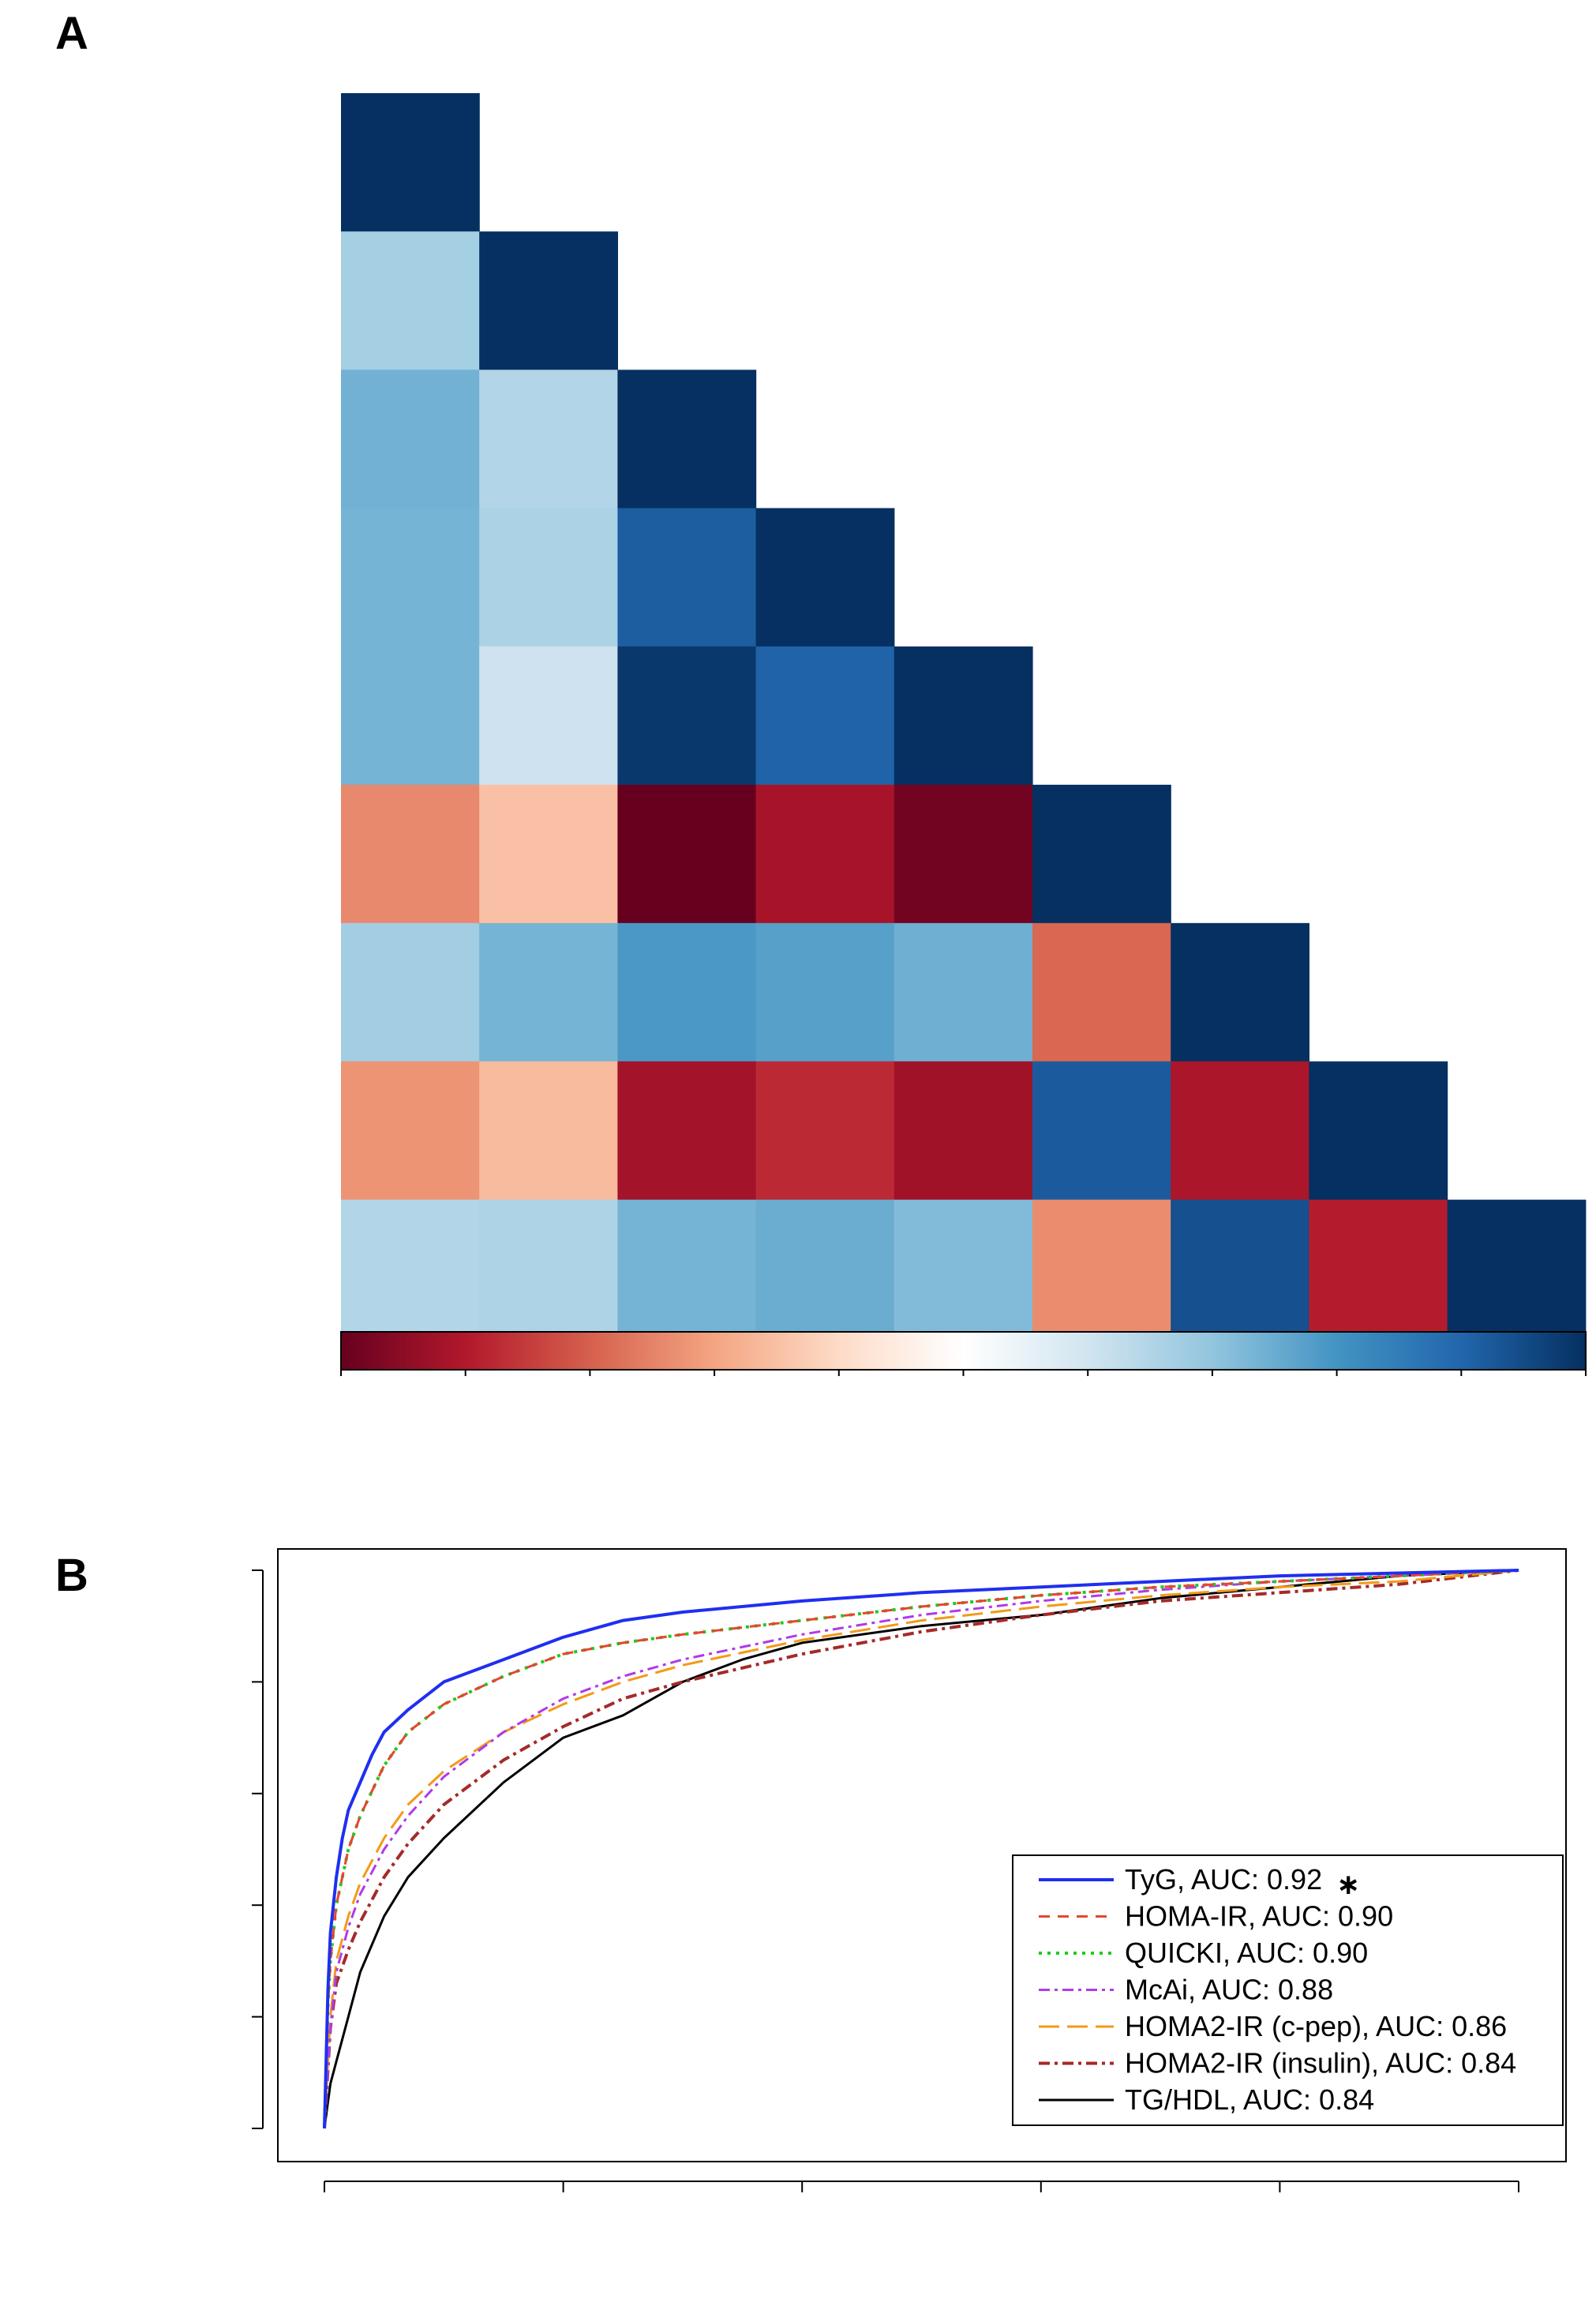 This screenshot has height=2310, width=1596. I want to click on colorbar, so click(963, 1353).